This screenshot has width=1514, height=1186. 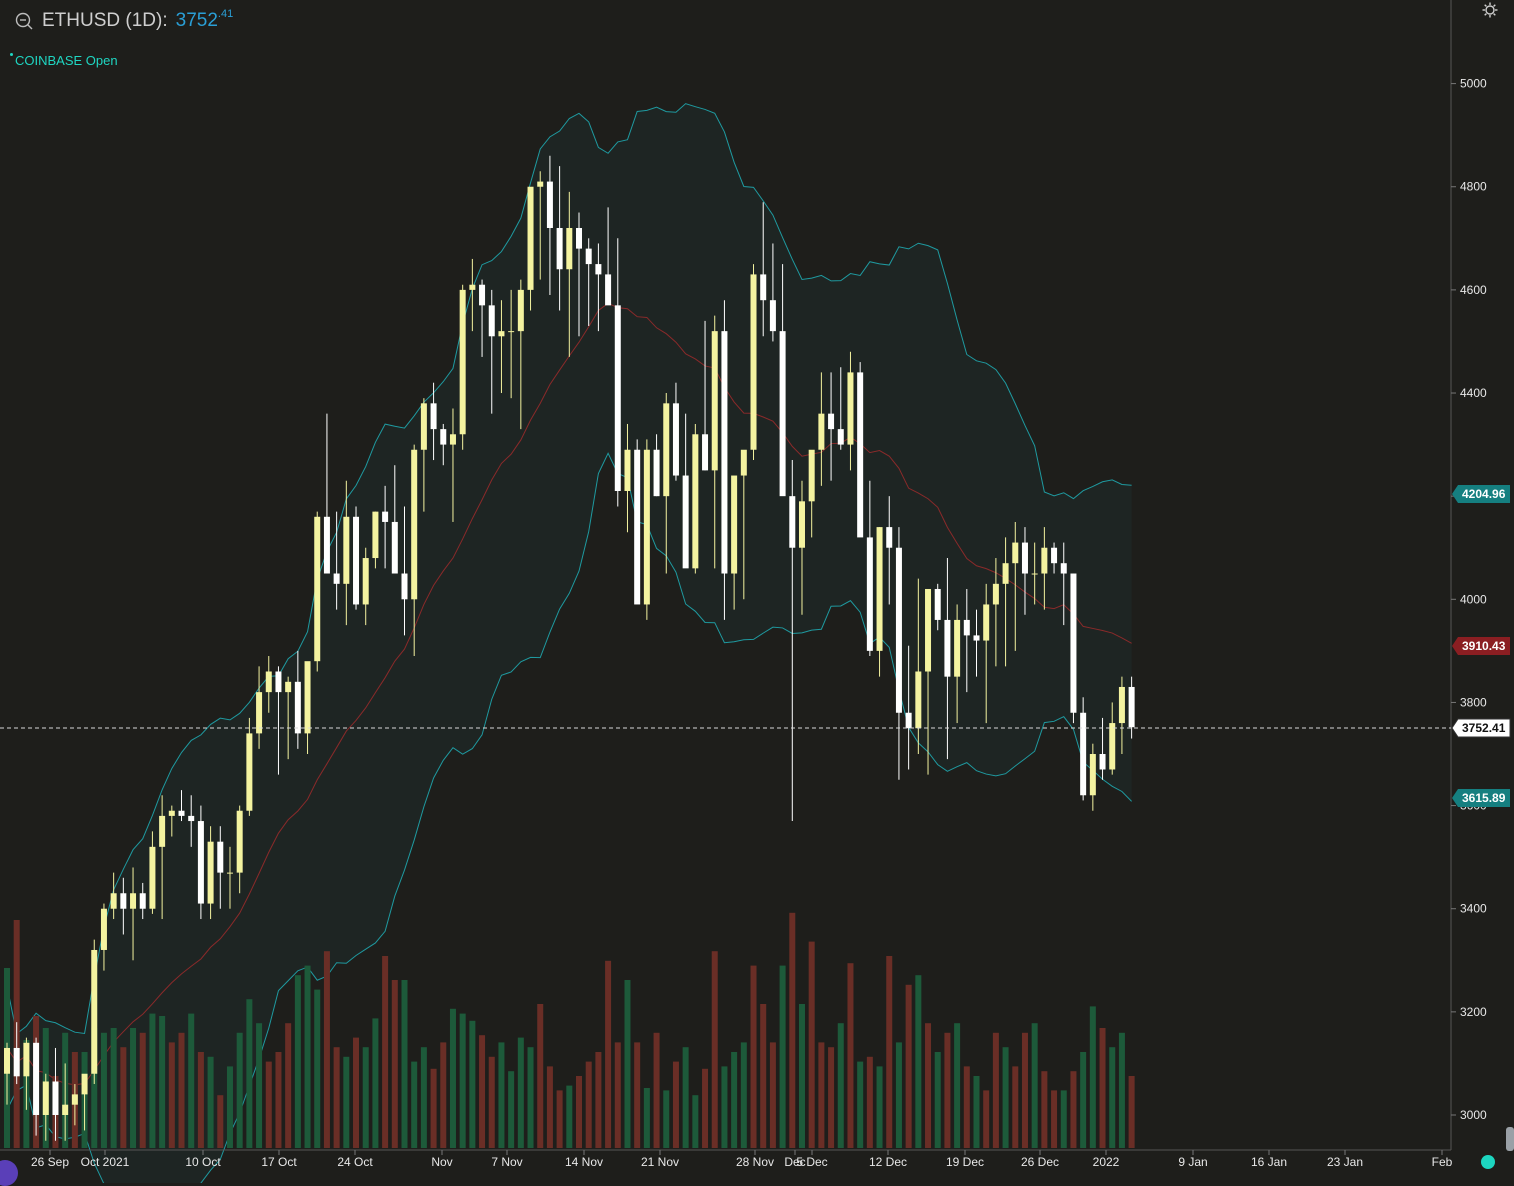 I want to click on y-tick-label: 3400, so click(x=1473, y=909).